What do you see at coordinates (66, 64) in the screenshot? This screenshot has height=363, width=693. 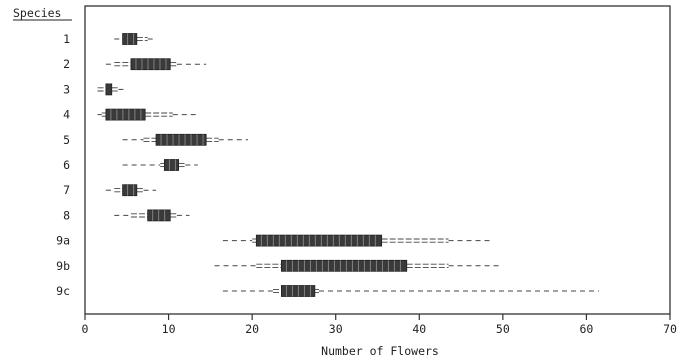 I see `category-label: 2` at bounding box center [66, 64].